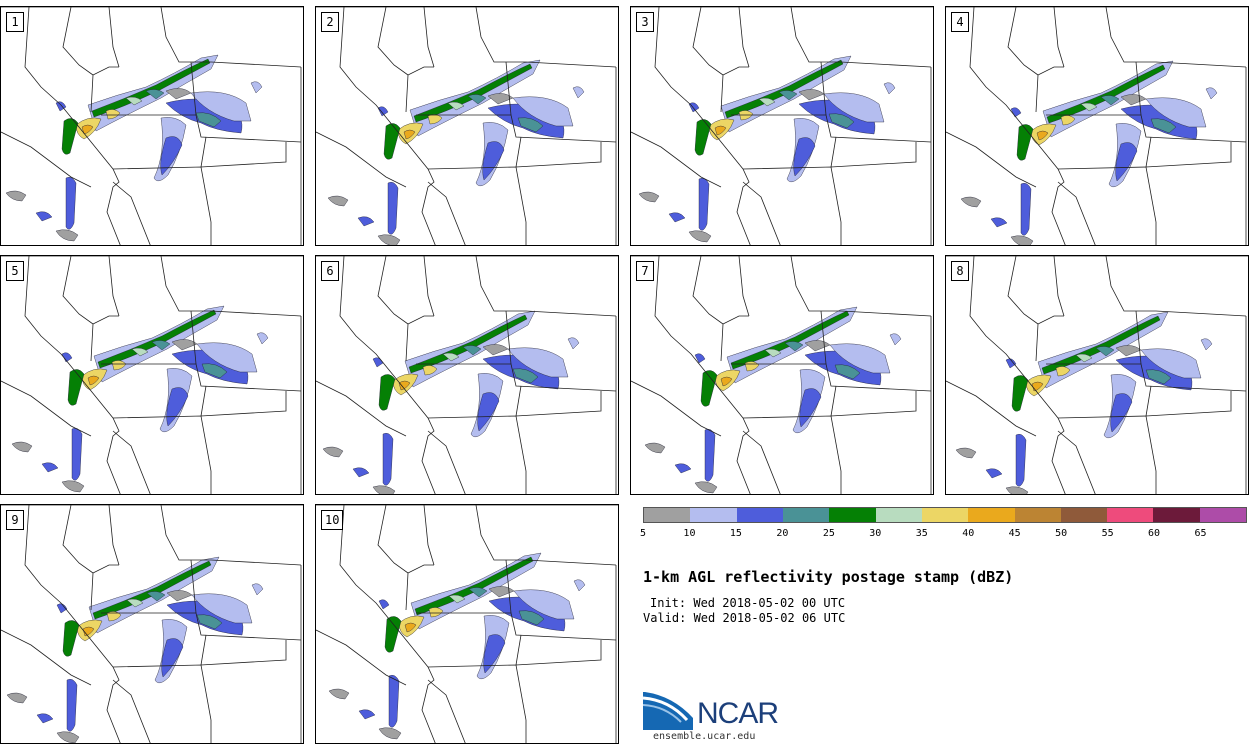 The width and height of the screenshot is (1260, 746). I want to click on colorbar-tick-label: 30, so click(875, 533).